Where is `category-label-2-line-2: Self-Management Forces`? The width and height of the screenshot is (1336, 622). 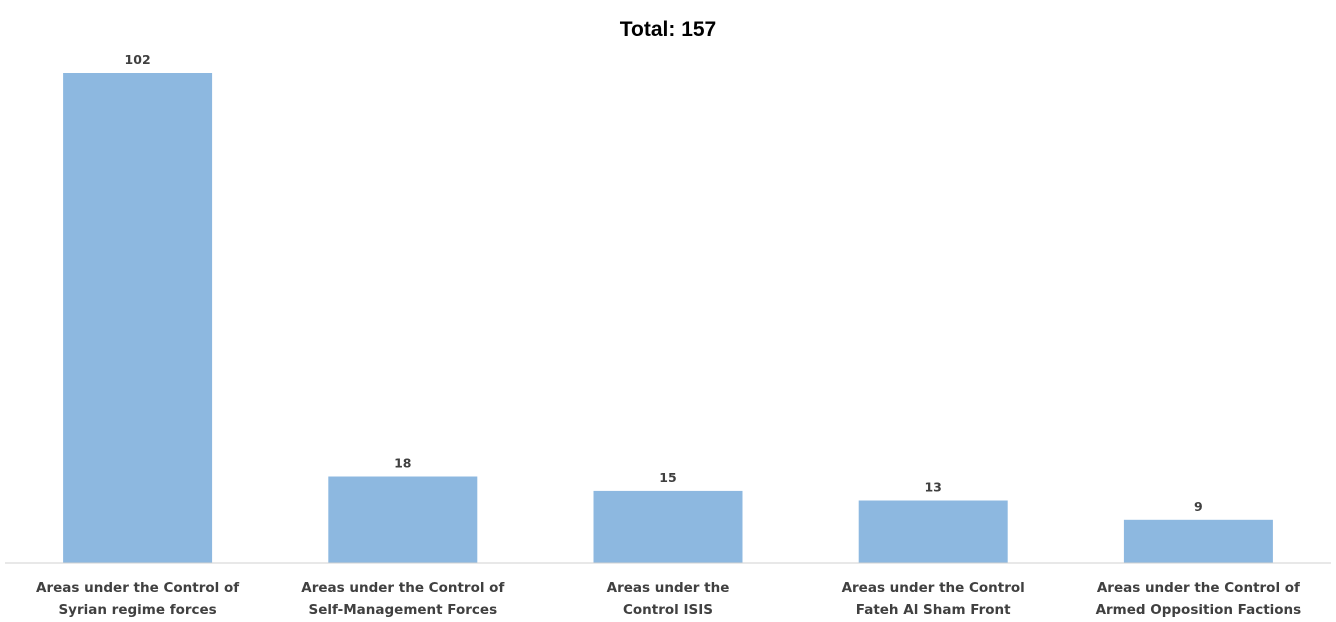 category-label-2-line-2: Self-Management Forces is located at coordinates (402, 610).